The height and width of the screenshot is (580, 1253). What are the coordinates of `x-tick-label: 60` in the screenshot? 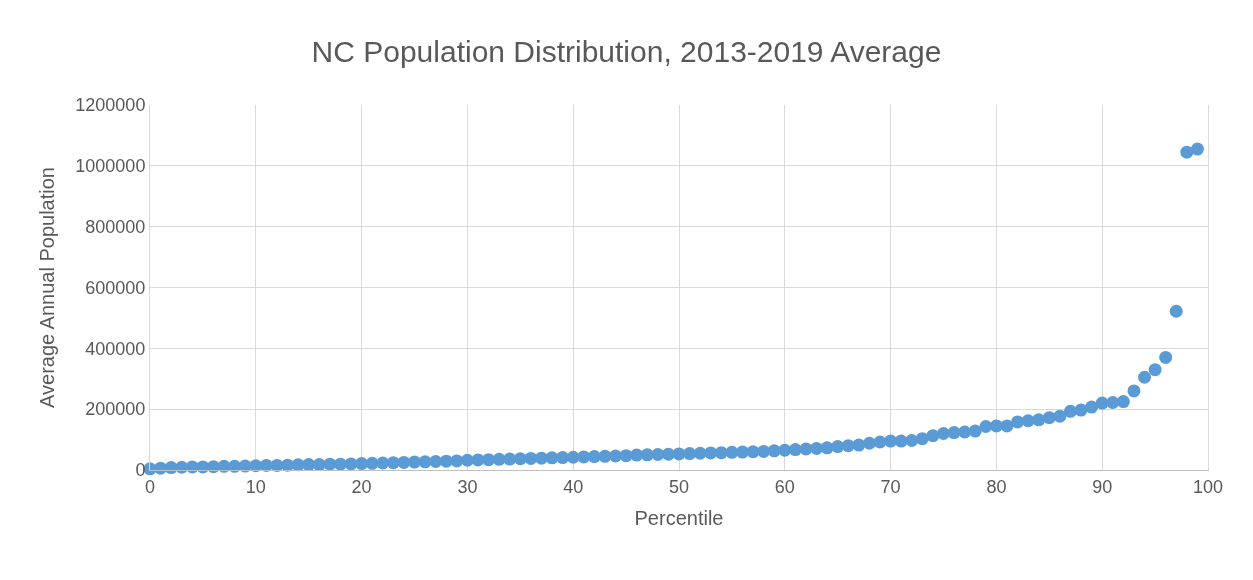 It's located at (784, 486).